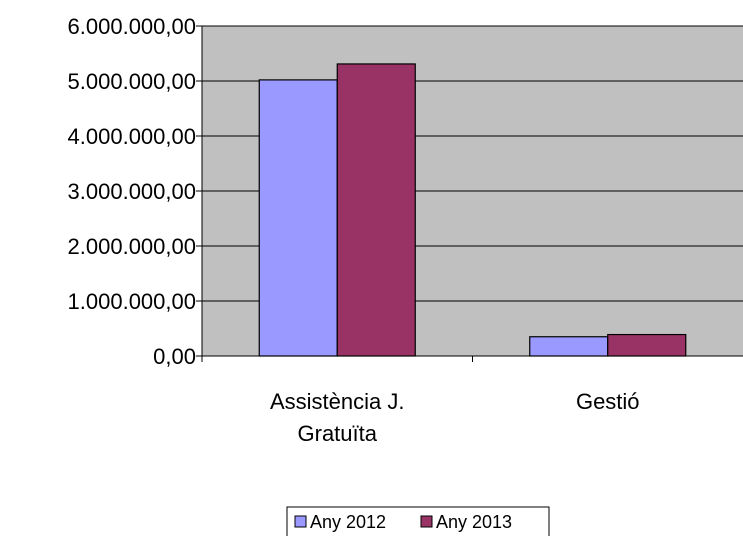  I want to click on y-tick-label: 6.000.000,00, so click(132, 26).